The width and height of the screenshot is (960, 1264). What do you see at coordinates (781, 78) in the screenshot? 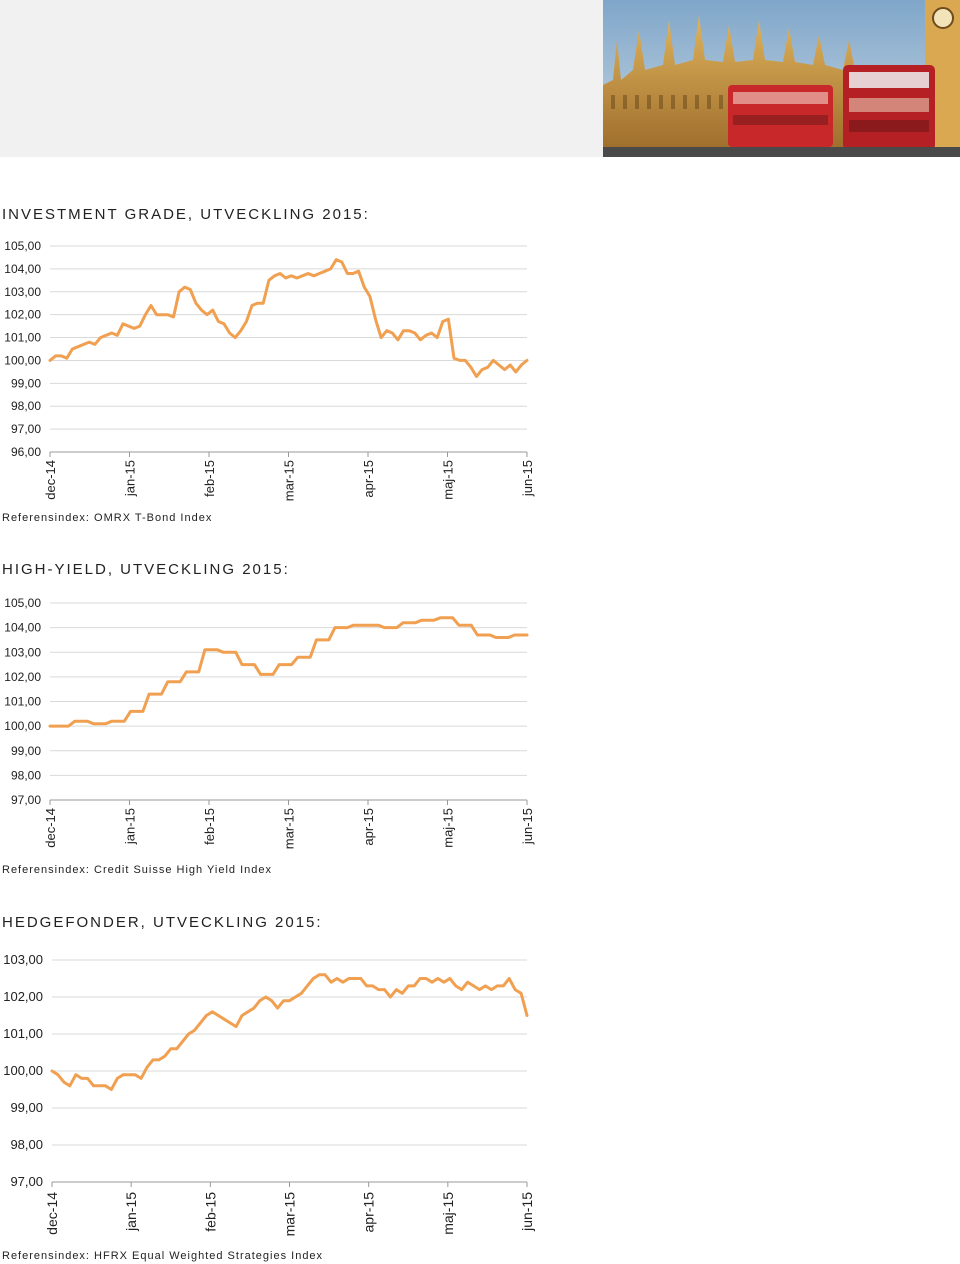
I see `london-parliament-bus-photo` at bounding box center [781, 78].